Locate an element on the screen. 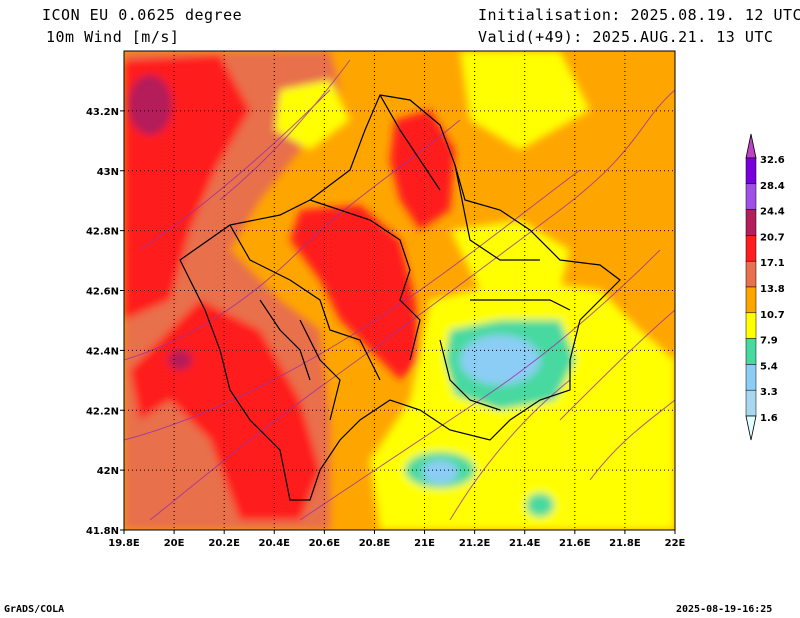 Image resolution: width=800 pixels, height=618 pixels. lat-tick-label: 42.6N is located at coordinates (102, 292).